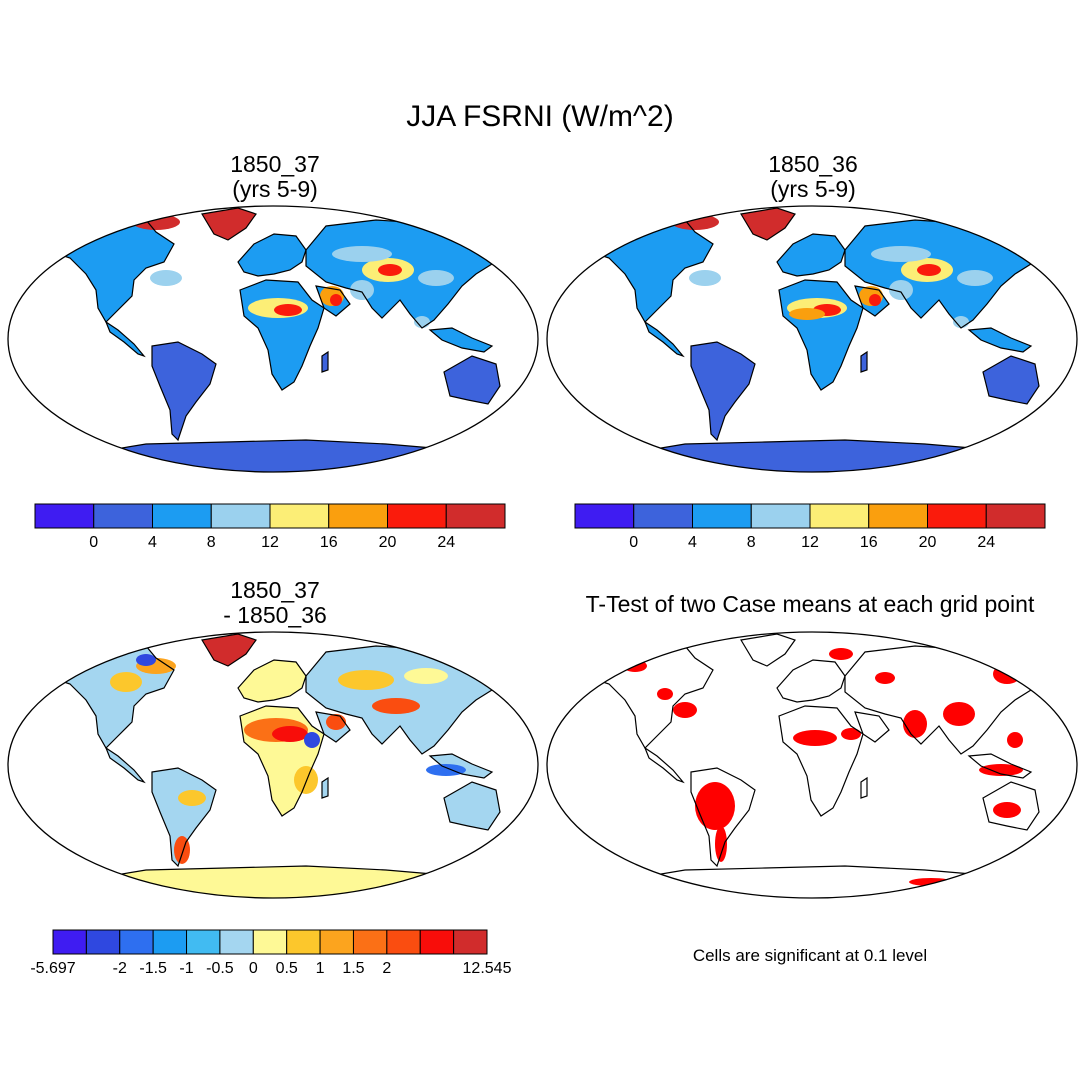 Image resolution: width=1080 pixels, height=1080 pixels. I want to click on panel-title-line1: 1850_36, so click(813, 164).